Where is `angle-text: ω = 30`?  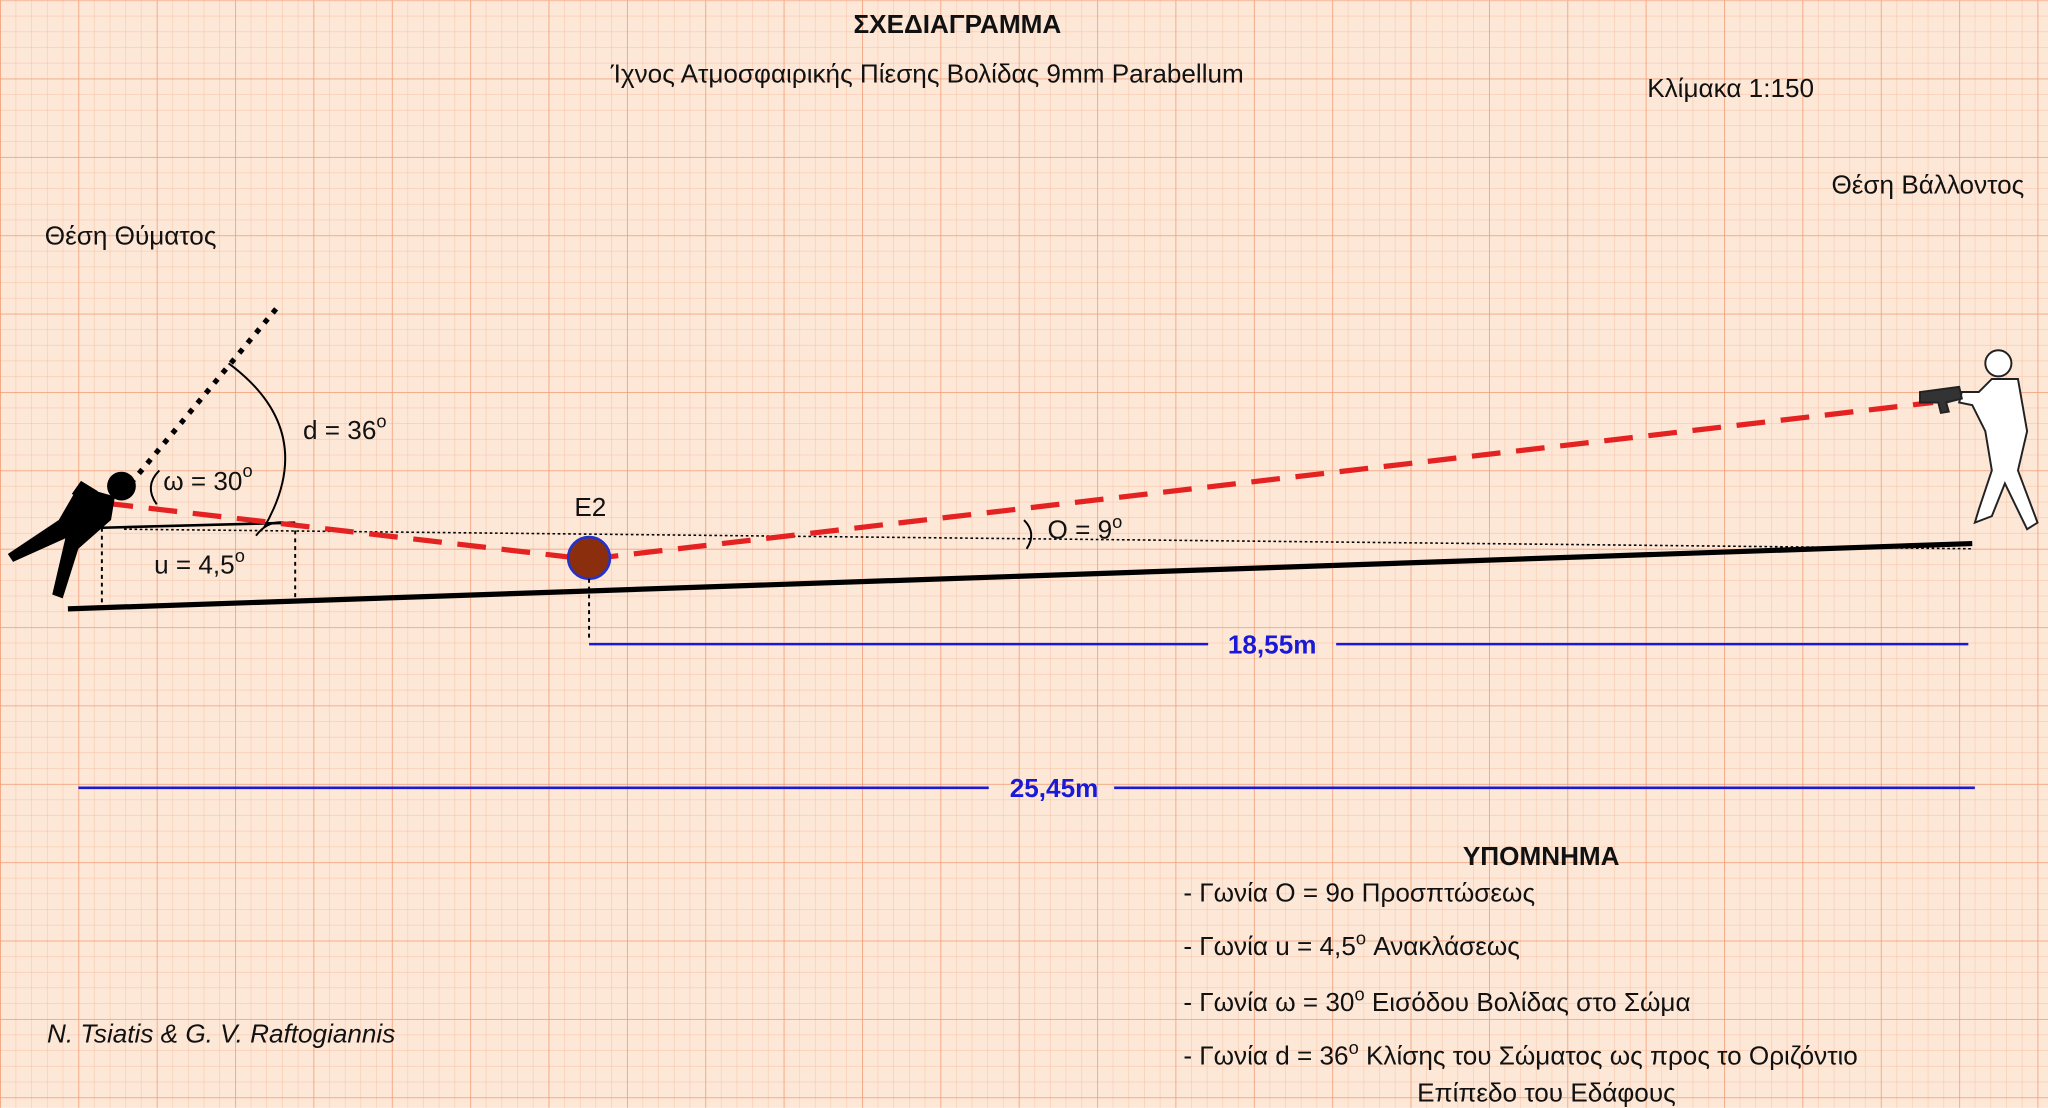
angle-text: ω = 30 is located at coordinates (202, 481).